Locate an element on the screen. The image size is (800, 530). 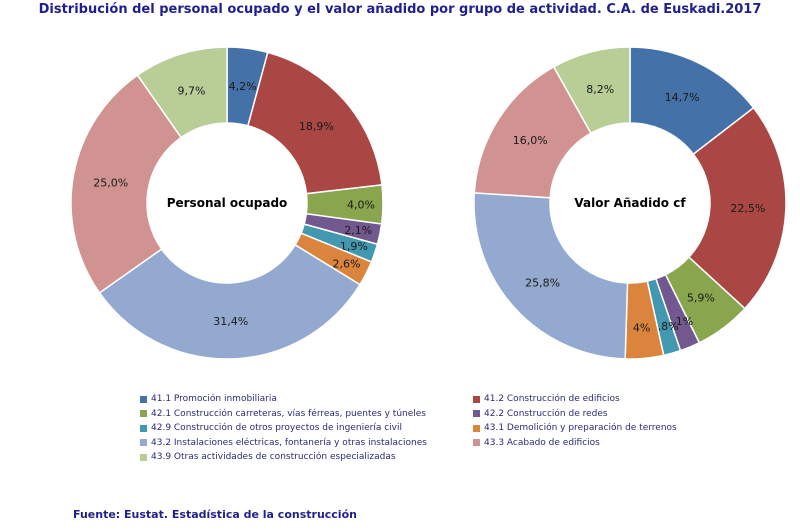
slice-label-1-1: 4,2% is located at coordinates (243, 86).